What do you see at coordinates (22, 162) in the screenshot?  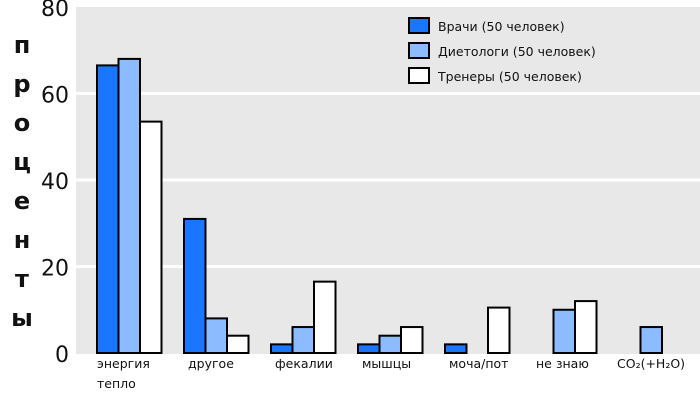 I see `y-axis-label-letter: ц` at bounding box center [22, 162].